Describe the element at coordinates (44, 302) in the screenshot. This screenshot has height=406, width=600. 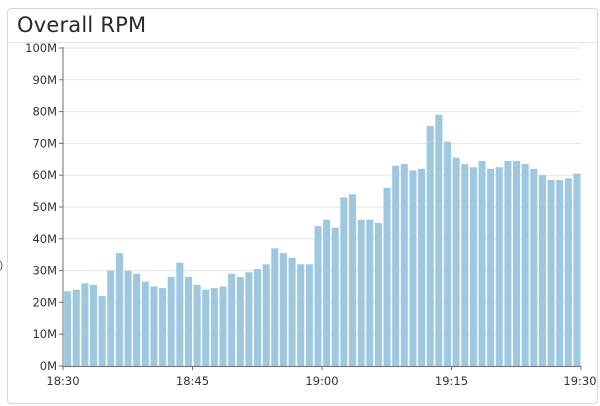
I see `y-tick-label: 20M` at that location.